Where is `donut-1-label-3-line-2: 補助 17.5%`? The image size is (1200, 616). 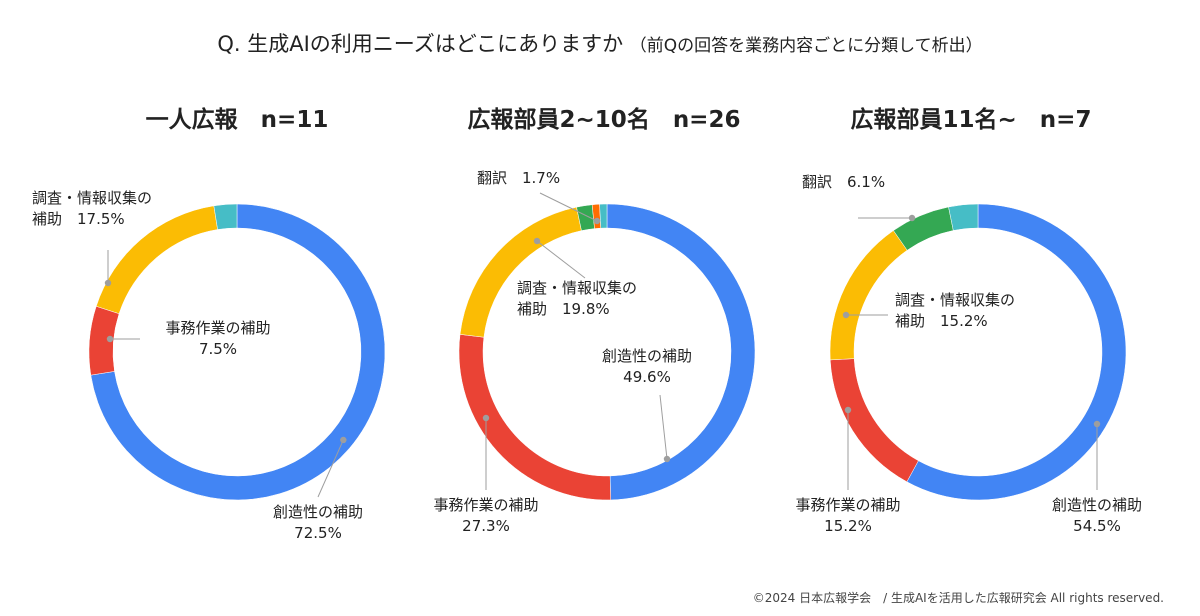
donut-1-label-3-line-2: 補助 17.5% is located at coordinates (78, 219).